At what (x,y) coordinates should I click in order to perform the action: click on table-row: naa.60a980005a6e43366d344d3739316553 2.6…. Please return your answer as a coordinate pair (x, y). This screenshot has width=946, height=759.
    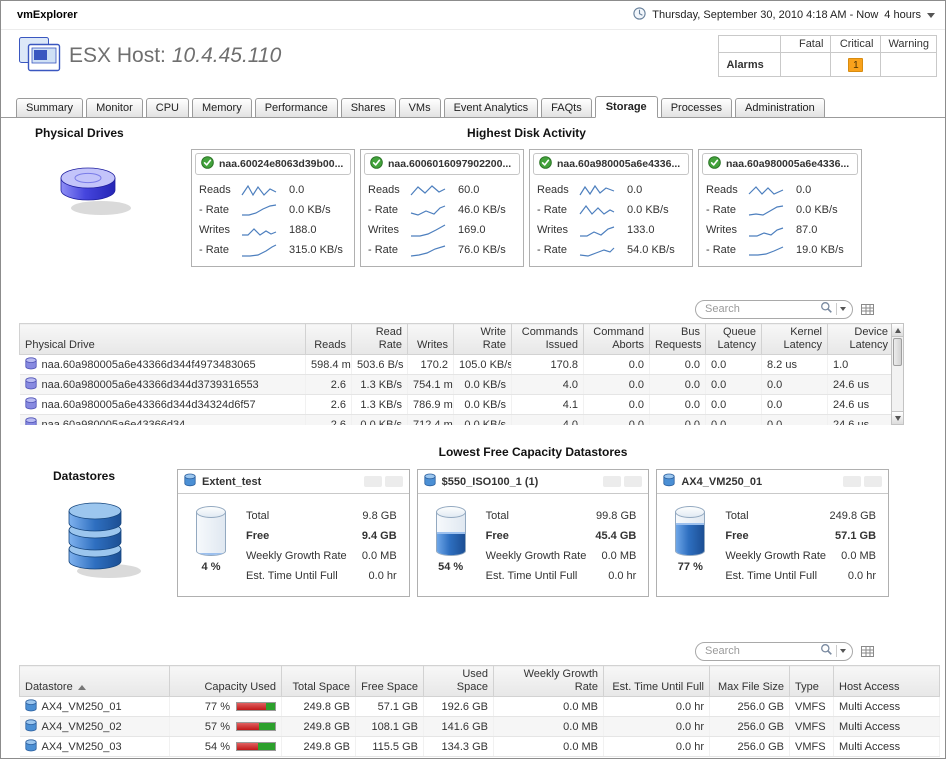
    Looking at the image, I should click on (455, 384).